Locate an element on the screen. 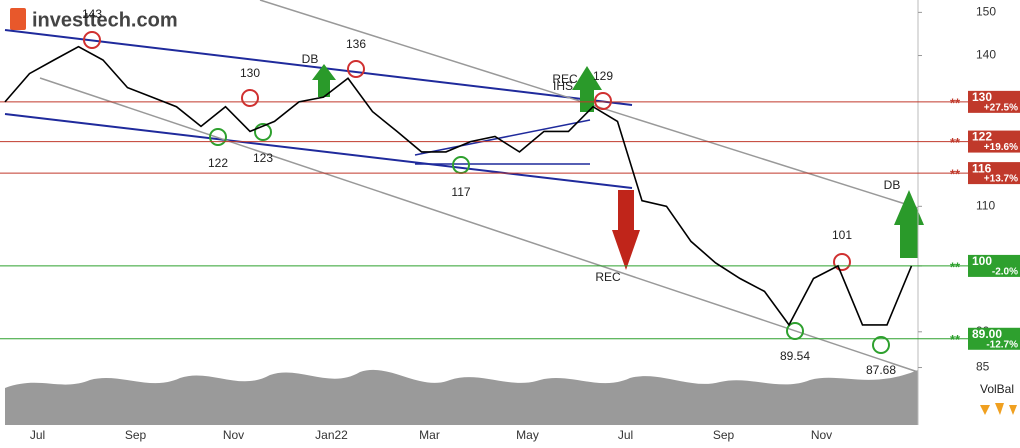 This screenshot has height=448, width=1020. annotation: 129 is located at coordinates (603, 76).